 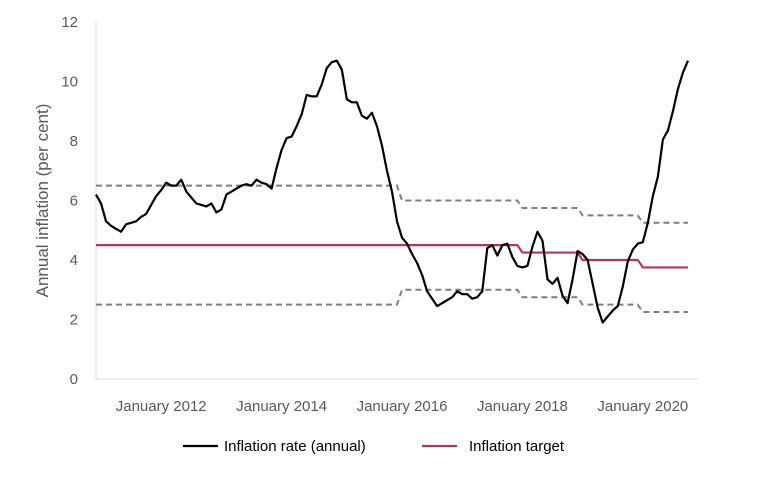 I want to click on x-tick-label: January 2020, so click(x=642, y=406).